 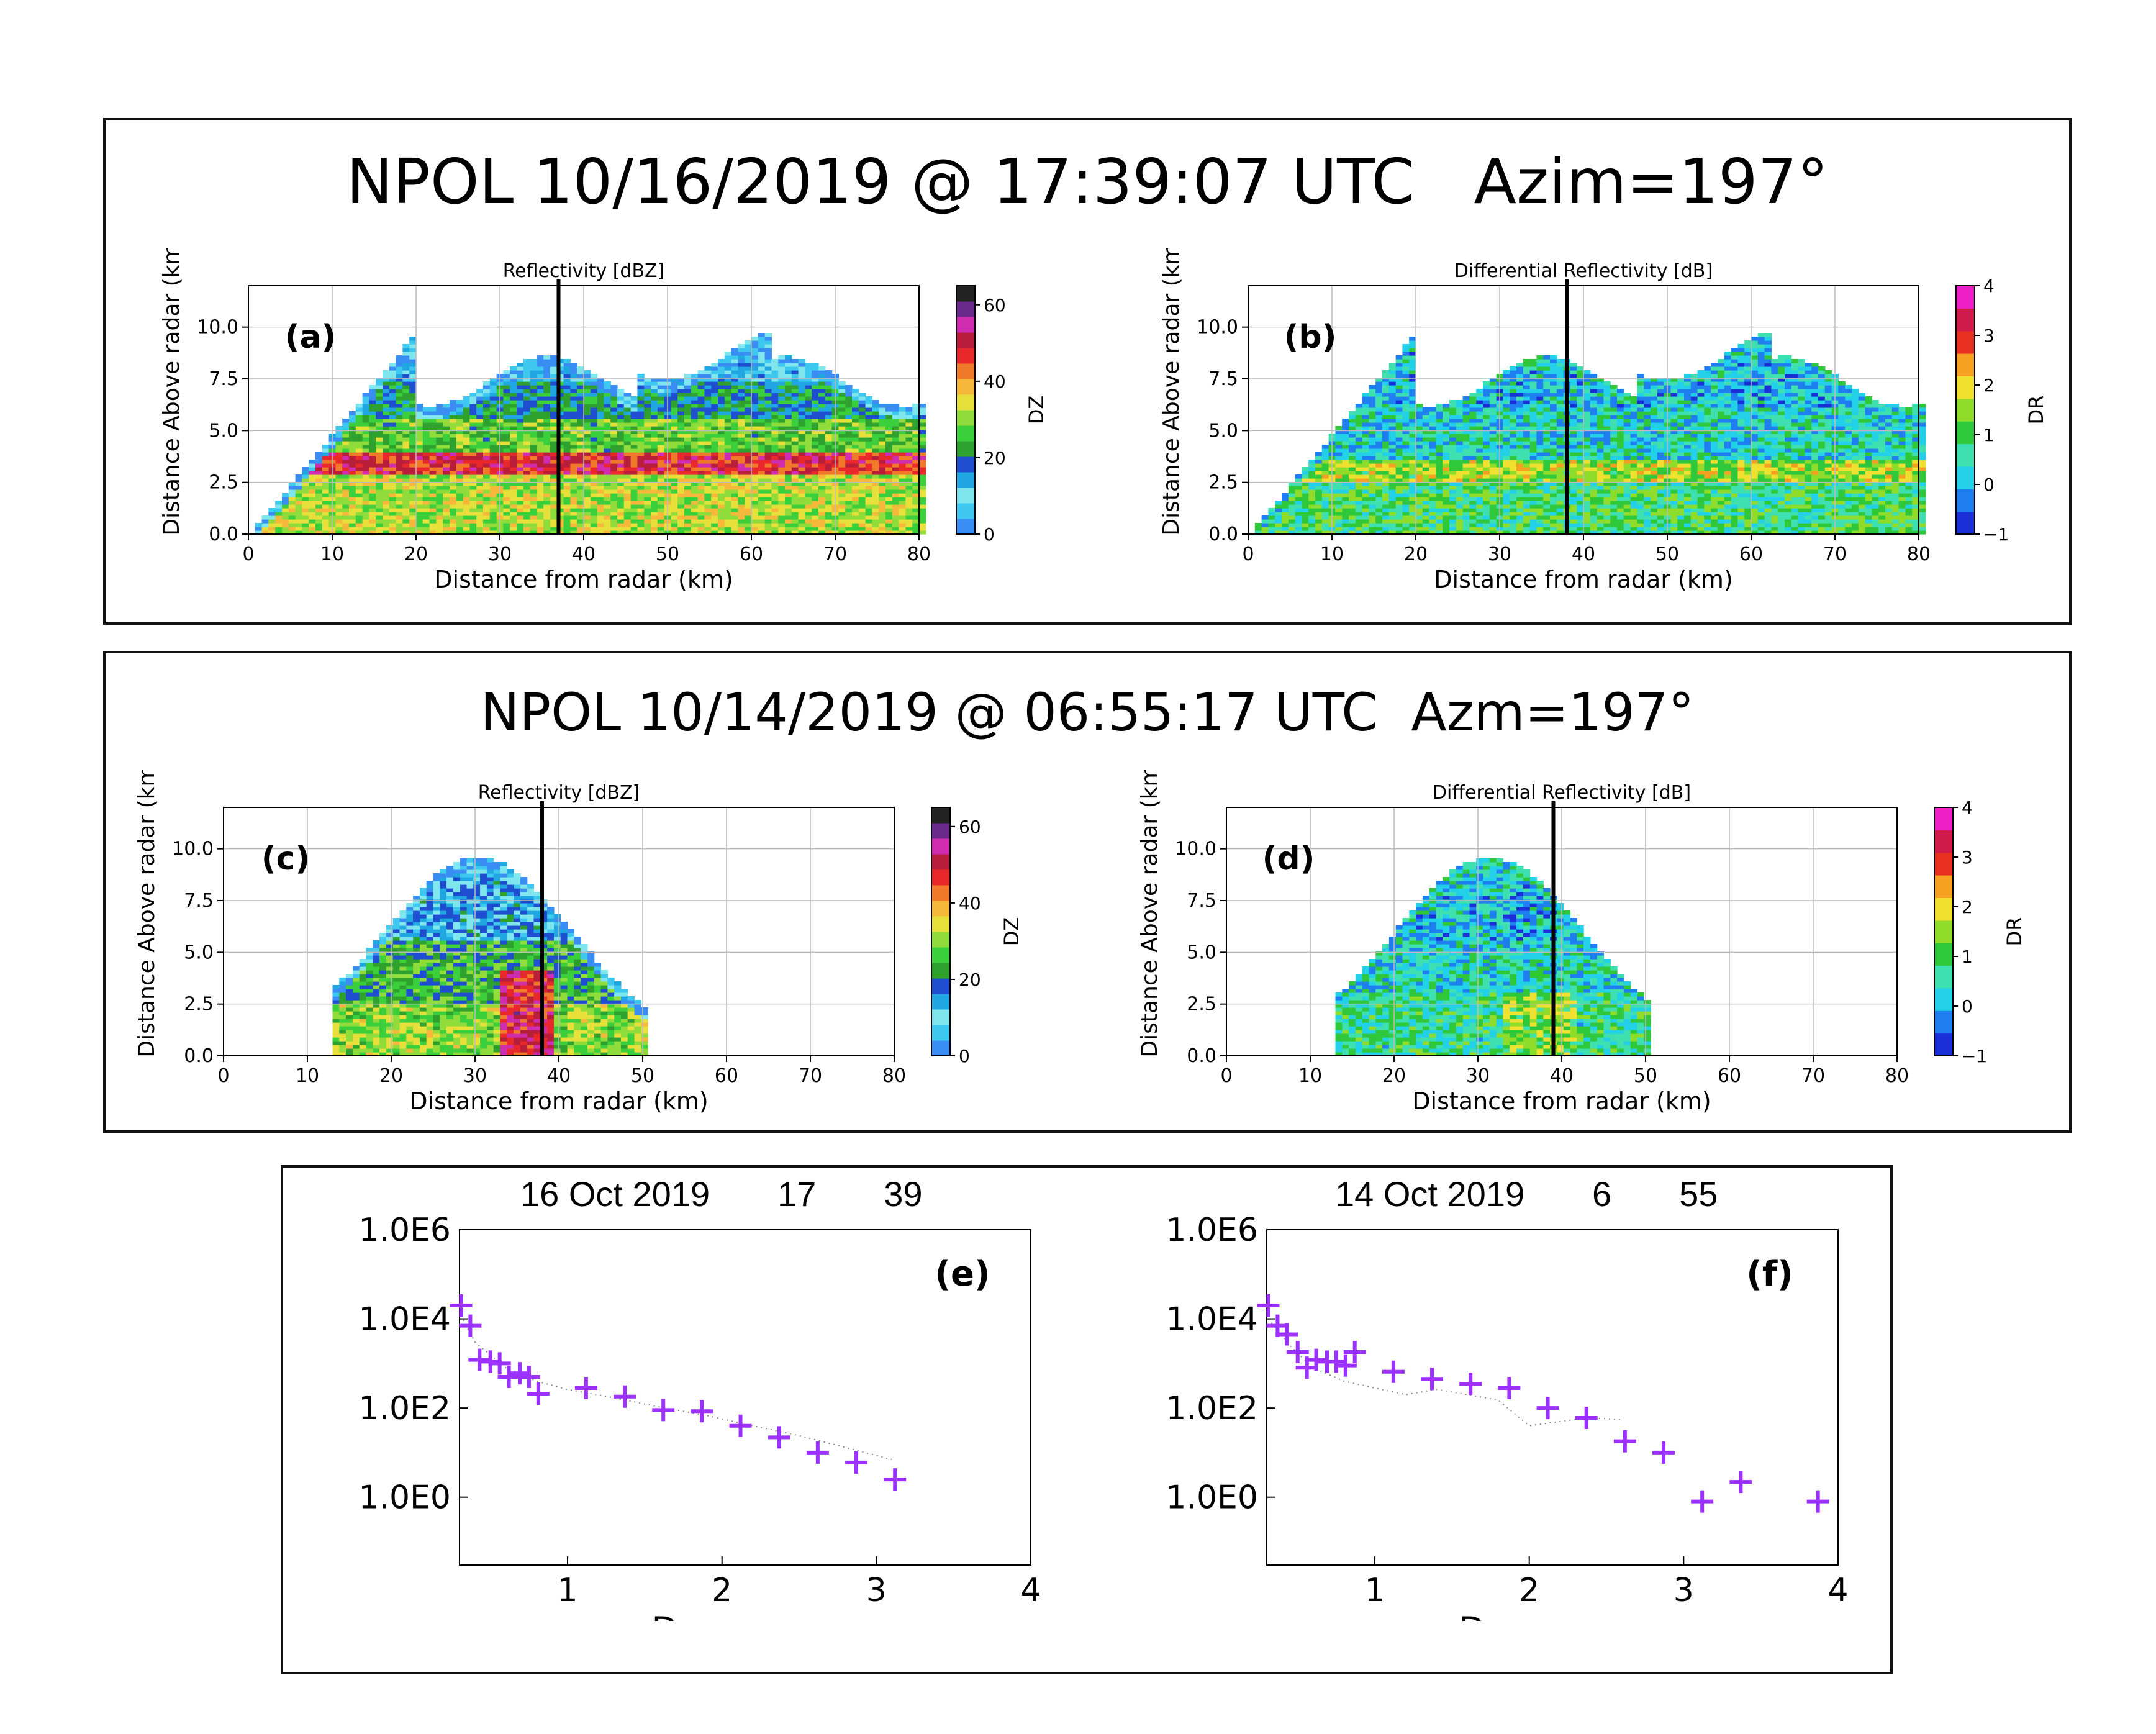 I want to click on colorbar-segment, so click(x=966, y=340).